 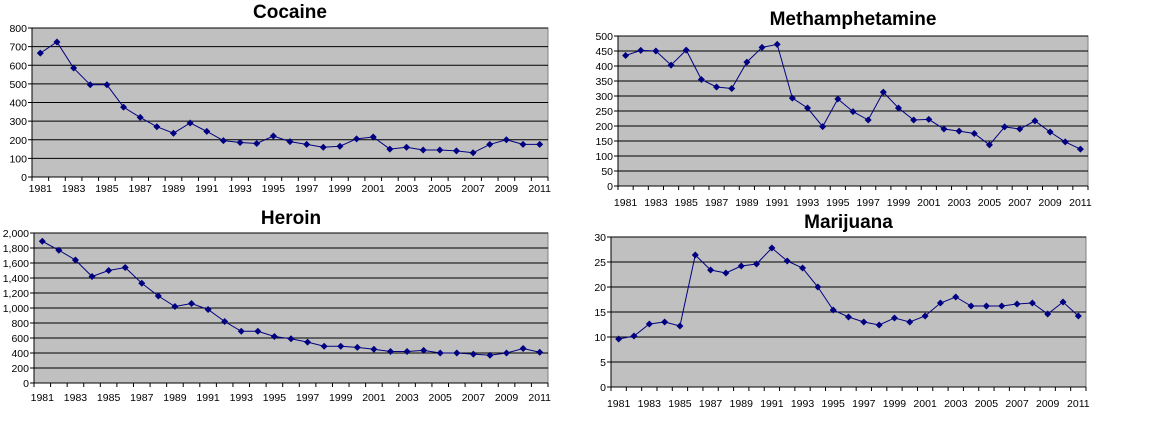 What do you see at coordinates (619, 404) in the screenshot?
I see `x-tick-label: 1981` at bounding box center [619, 404].